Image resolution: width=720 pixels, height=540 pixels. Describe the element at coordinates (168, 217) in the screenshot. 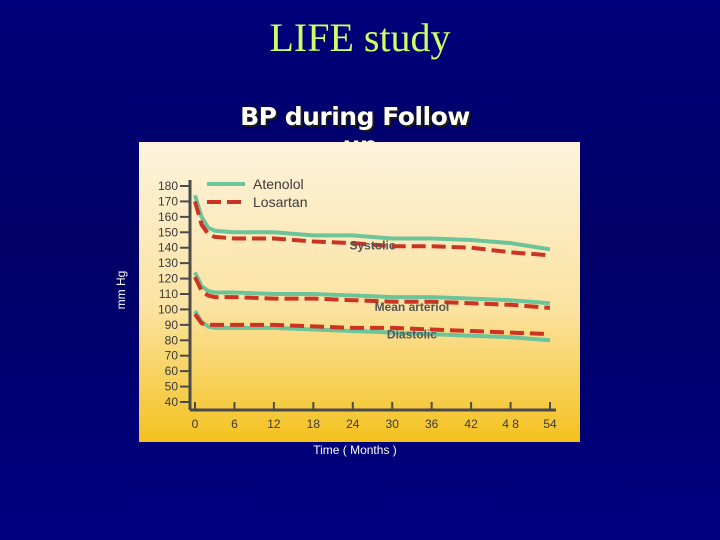

I see `y-tick-label: 160` at that location.